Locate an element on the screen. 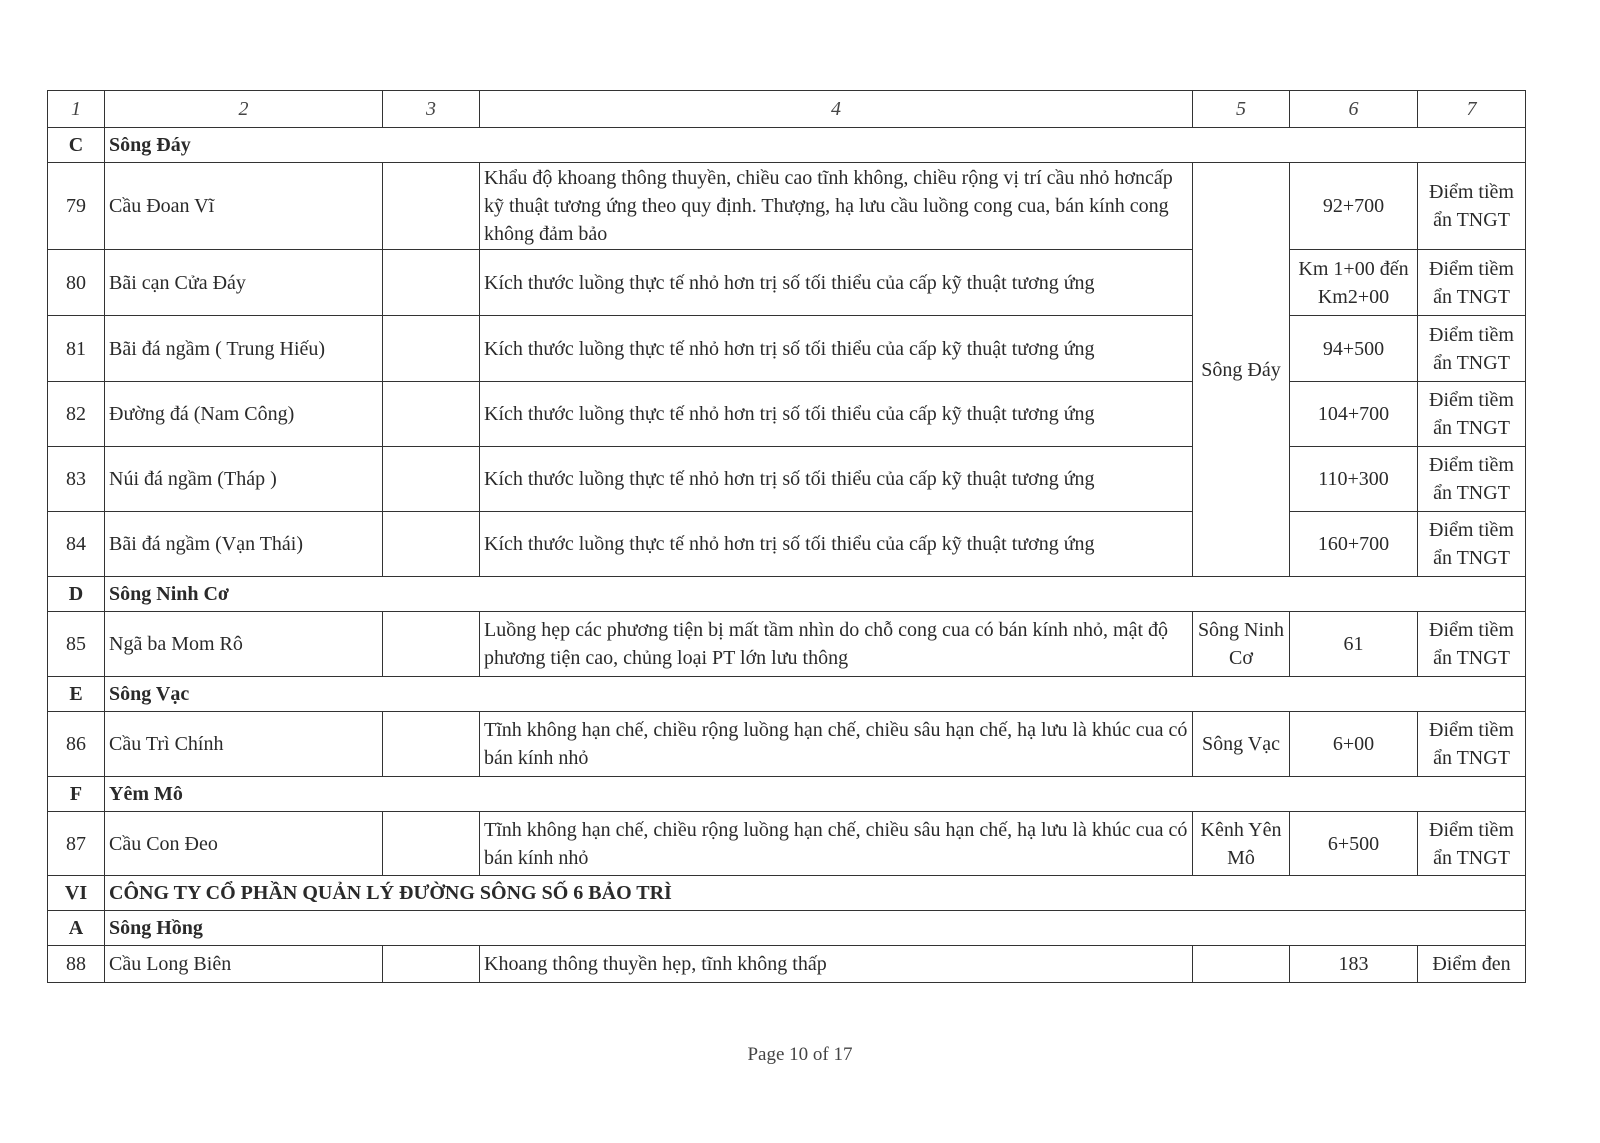 The width and height of the screenshot is (1600, 1143). location-name: Bãi cạn Cửa Đáy is located at coordinates (243, 282).